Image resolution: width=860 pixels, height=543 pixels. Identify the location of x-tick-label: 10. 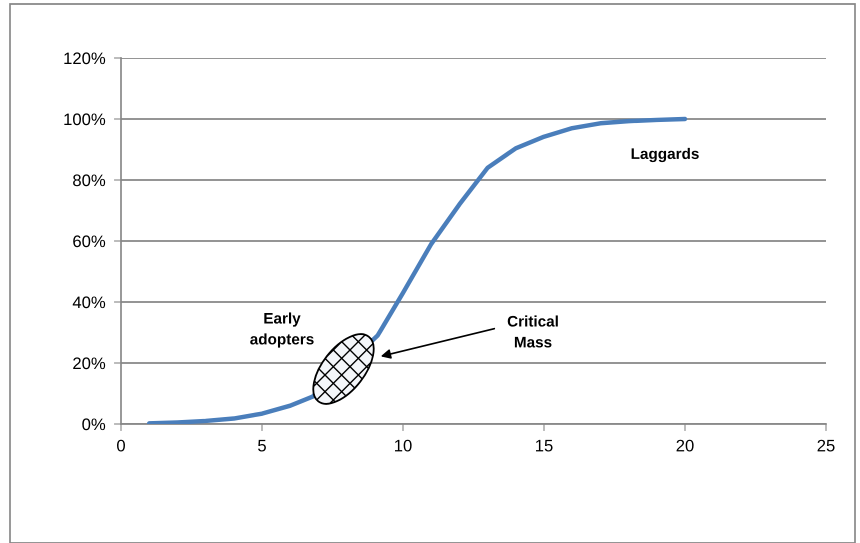
(403, 446).